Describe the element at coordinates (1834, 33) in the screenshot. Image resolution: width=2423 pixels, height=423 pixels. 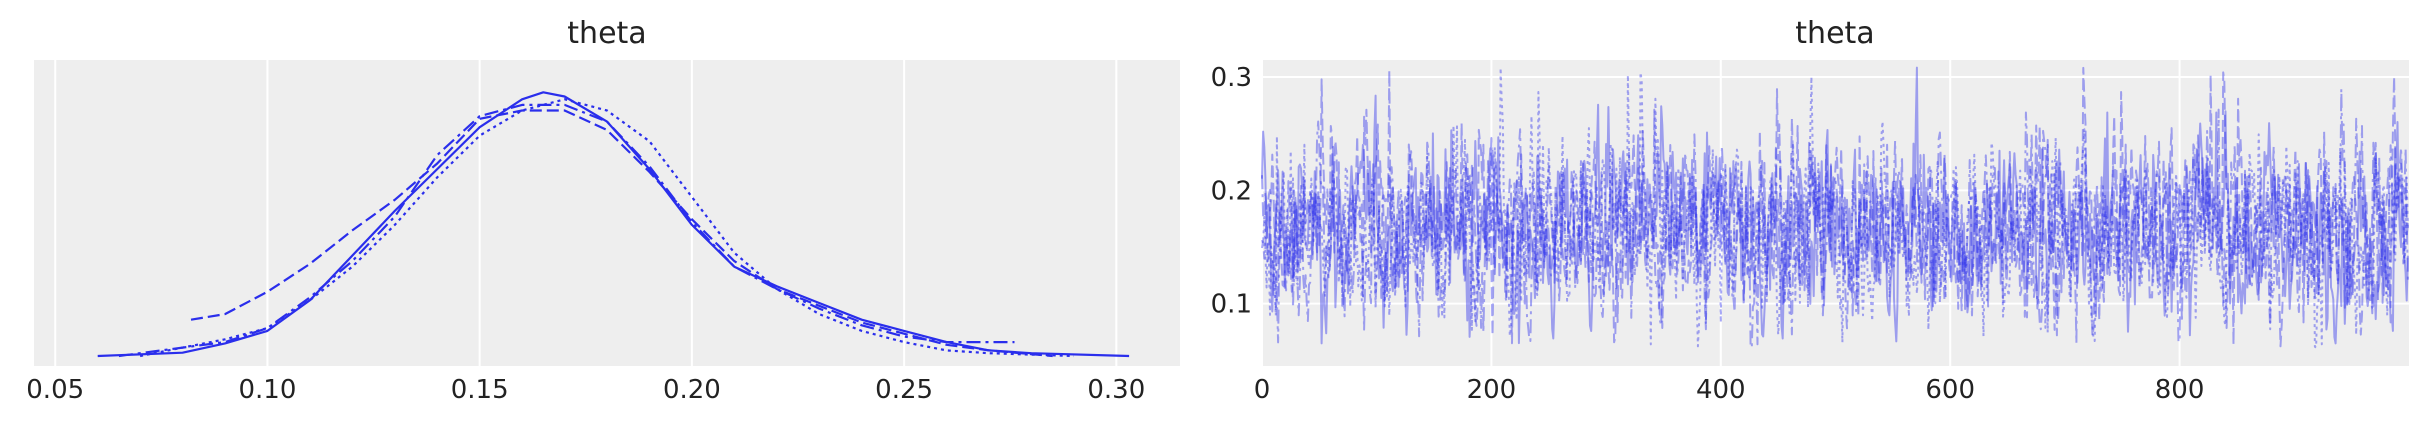
I see `trace-title: theta` at that location.